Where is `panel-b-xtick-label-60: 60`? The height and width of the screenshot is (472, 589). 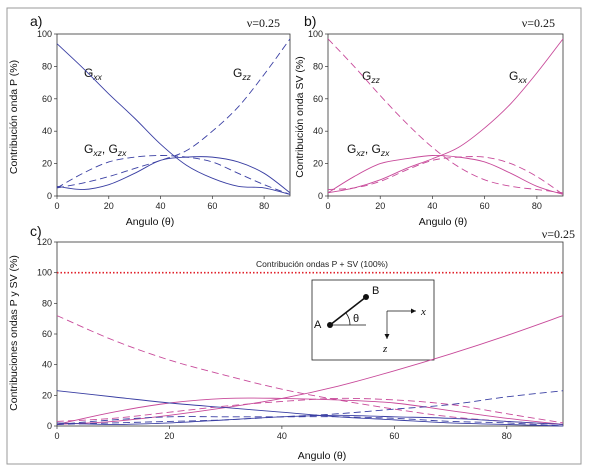
panel-b-xtick-label-60: 60 is located at coordinates (485, 206).